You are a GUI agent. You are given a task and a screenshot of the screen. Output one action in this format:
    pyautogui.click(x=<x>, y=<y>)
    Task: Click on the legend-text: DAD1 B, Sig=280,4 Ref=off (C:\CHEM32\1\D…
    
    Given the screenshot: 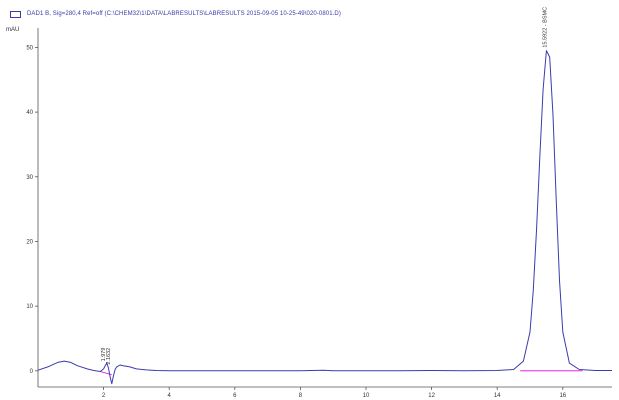 What is the action you would take?
    pyautogui.click(x=184, y=14)
    